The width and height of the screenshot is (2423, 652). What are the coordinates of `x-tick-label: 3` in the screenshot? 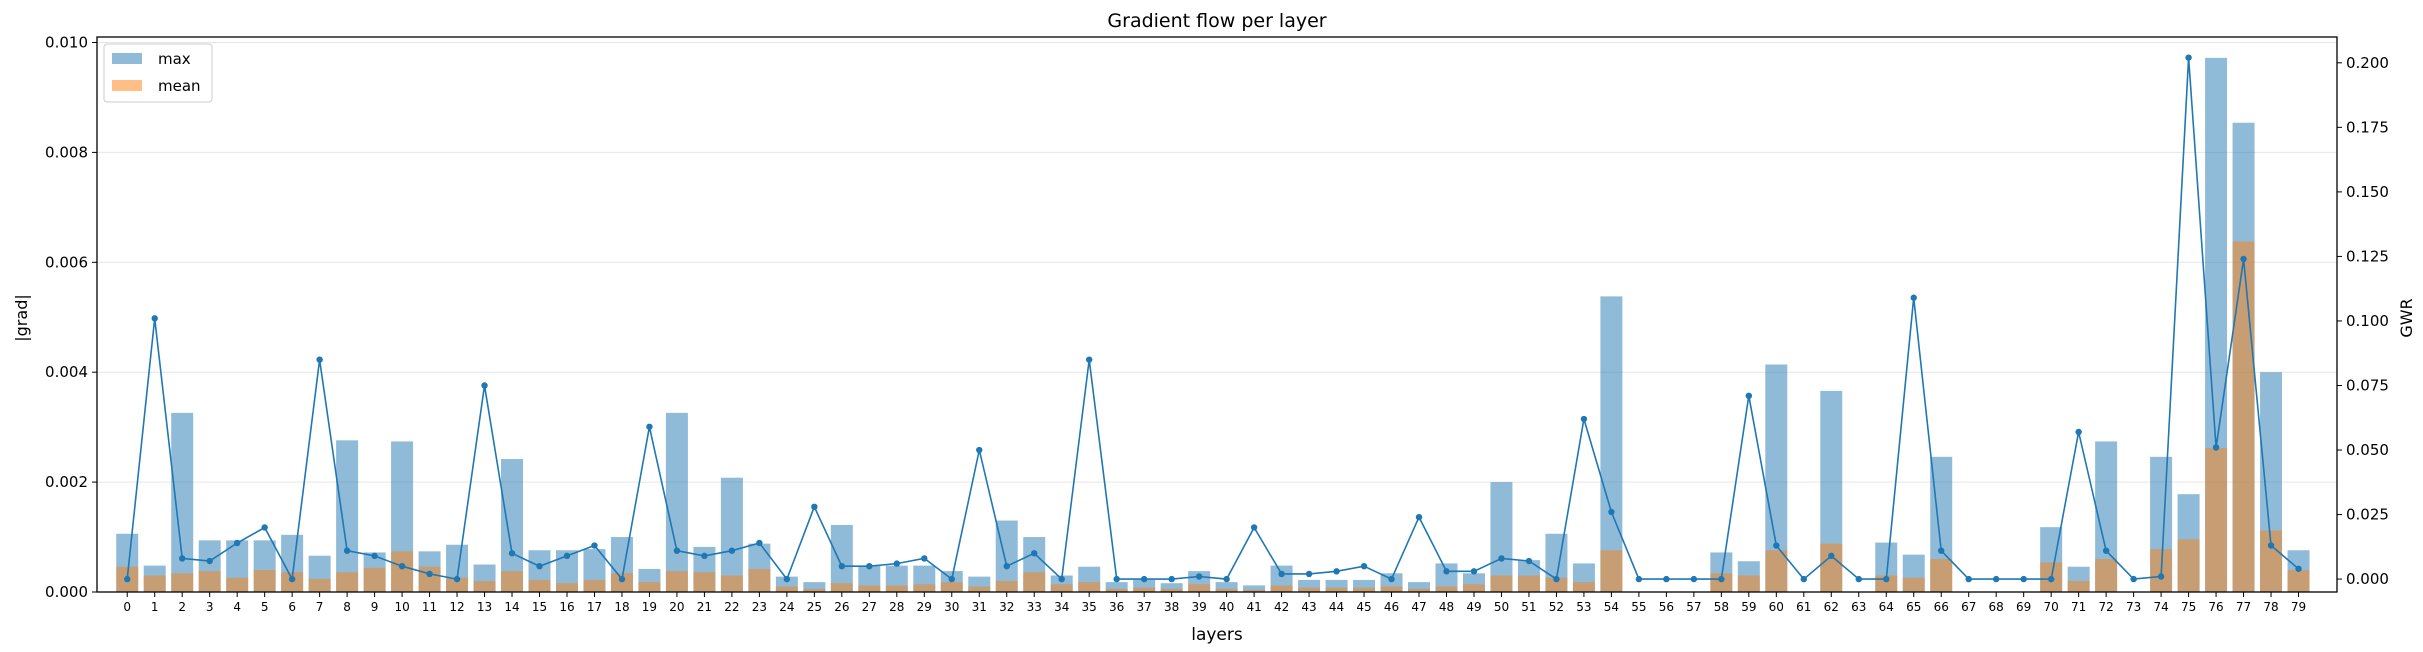 It's located at (210, 607).